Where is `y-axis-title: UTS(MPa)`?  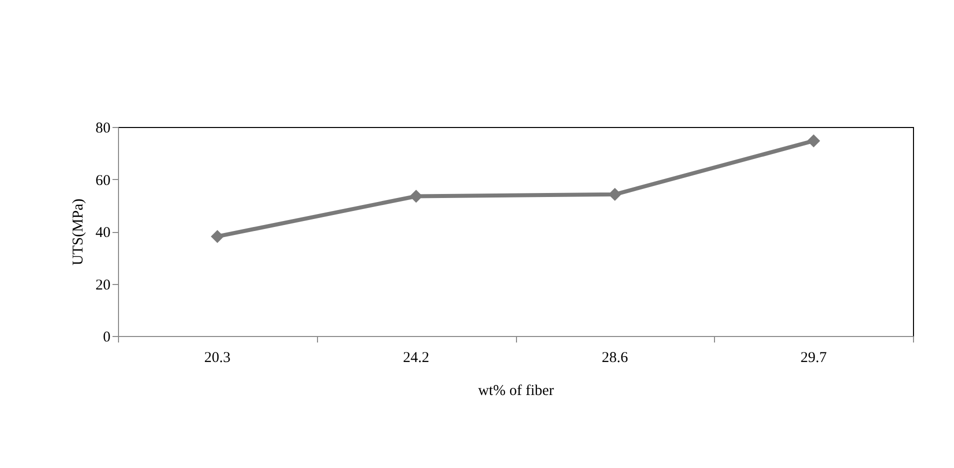
y-axis-title: UTS(MPa) is located at coordinates (78, 232).